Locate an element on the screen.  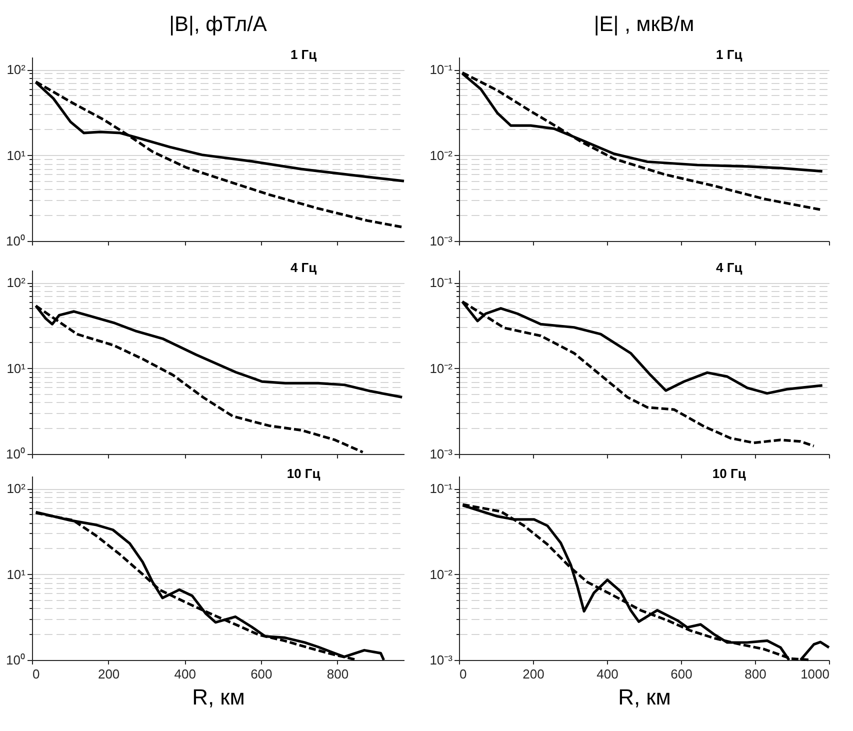
x-tick-label: 1000 is located at coordinates (815, 674).